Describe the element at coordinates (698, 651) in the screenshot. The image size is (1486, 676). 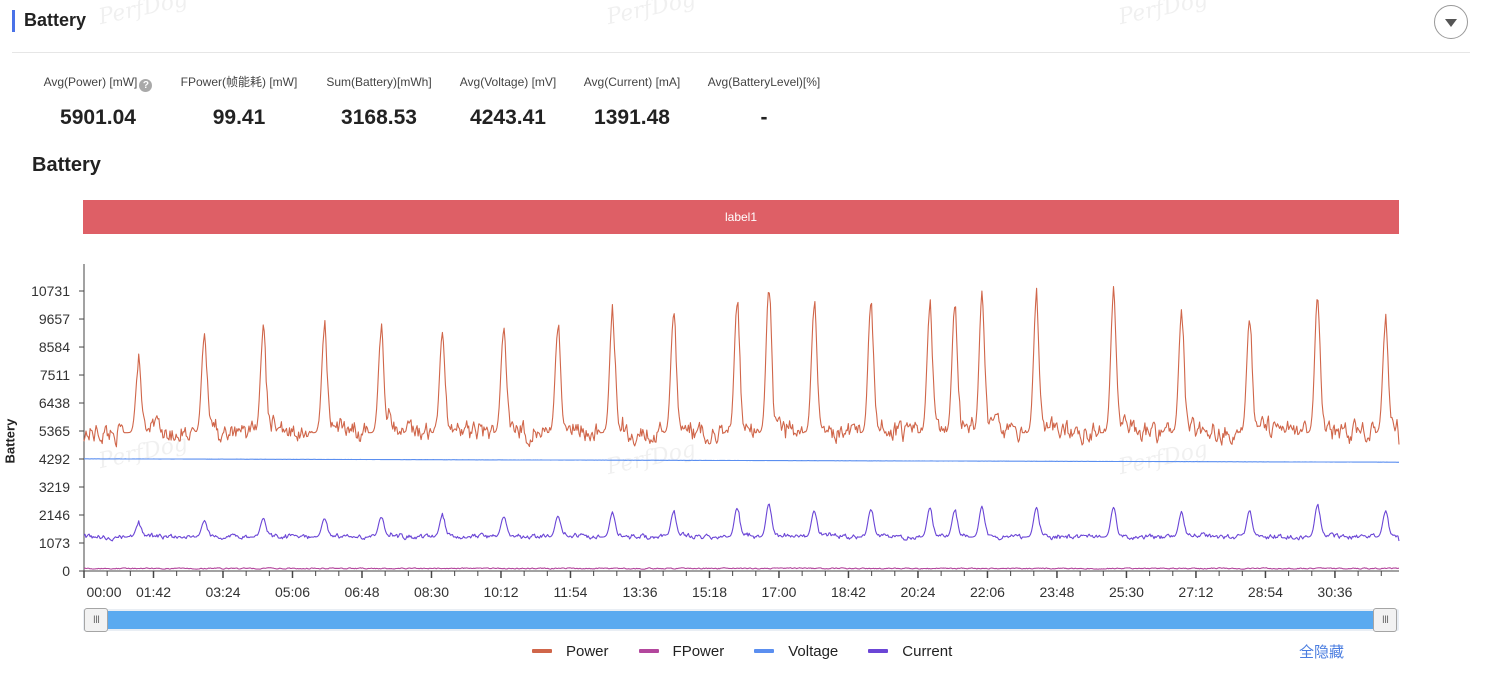
I see `legend-label: FPower` at that location.